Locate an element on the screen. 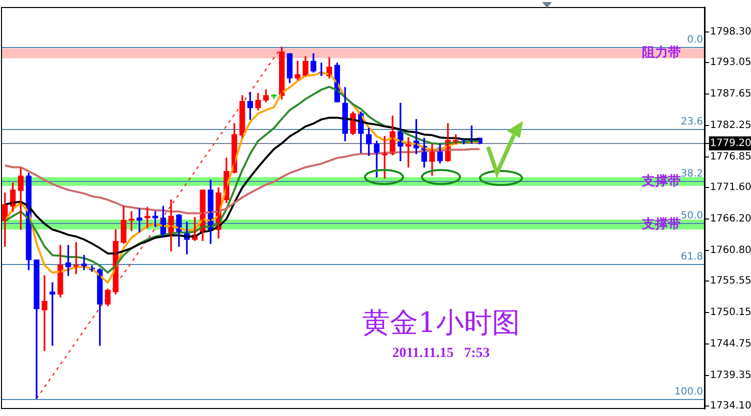 The image size is (751, 416). y-tick-label: 1760.80 is located at coordinates (730, 250).